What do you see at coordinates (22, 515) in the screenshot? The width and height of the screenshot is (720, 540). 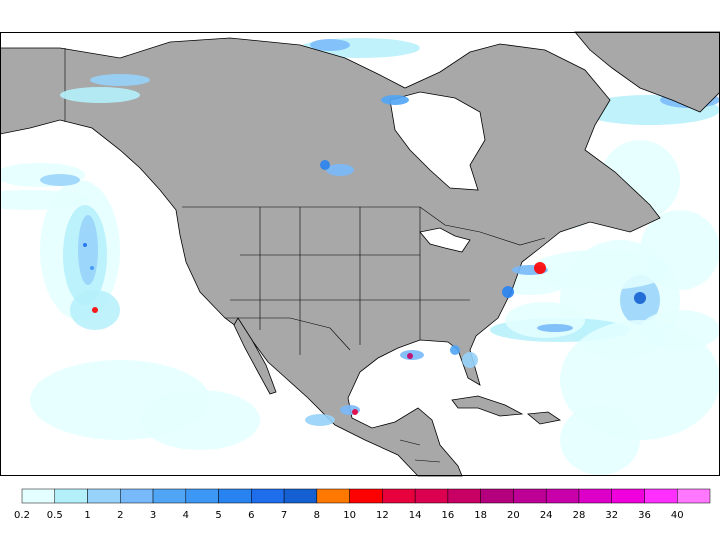 I see `colorbar-label: 0.2` at bounding box center [22, 515].